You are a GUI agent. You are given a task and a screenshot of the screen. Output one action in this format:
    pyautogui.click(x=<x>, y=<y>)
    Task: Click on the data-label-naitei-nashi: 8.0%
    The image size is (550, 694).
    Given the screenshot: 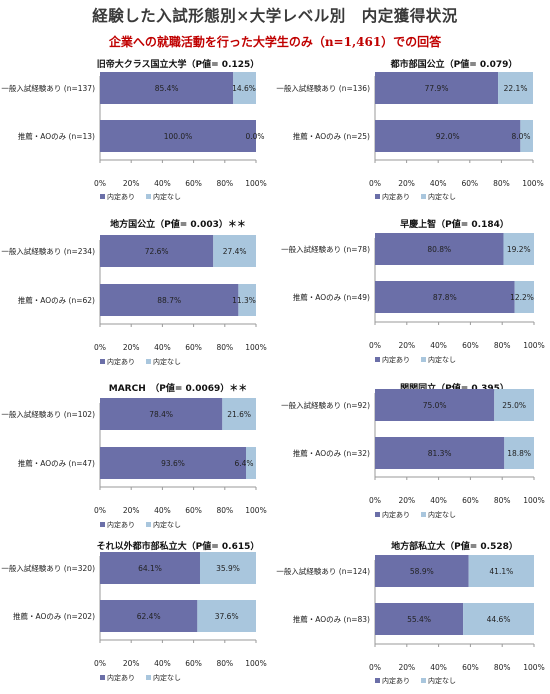 What is the action you would take?
    pyautogui.click(x=520, y=136)
    